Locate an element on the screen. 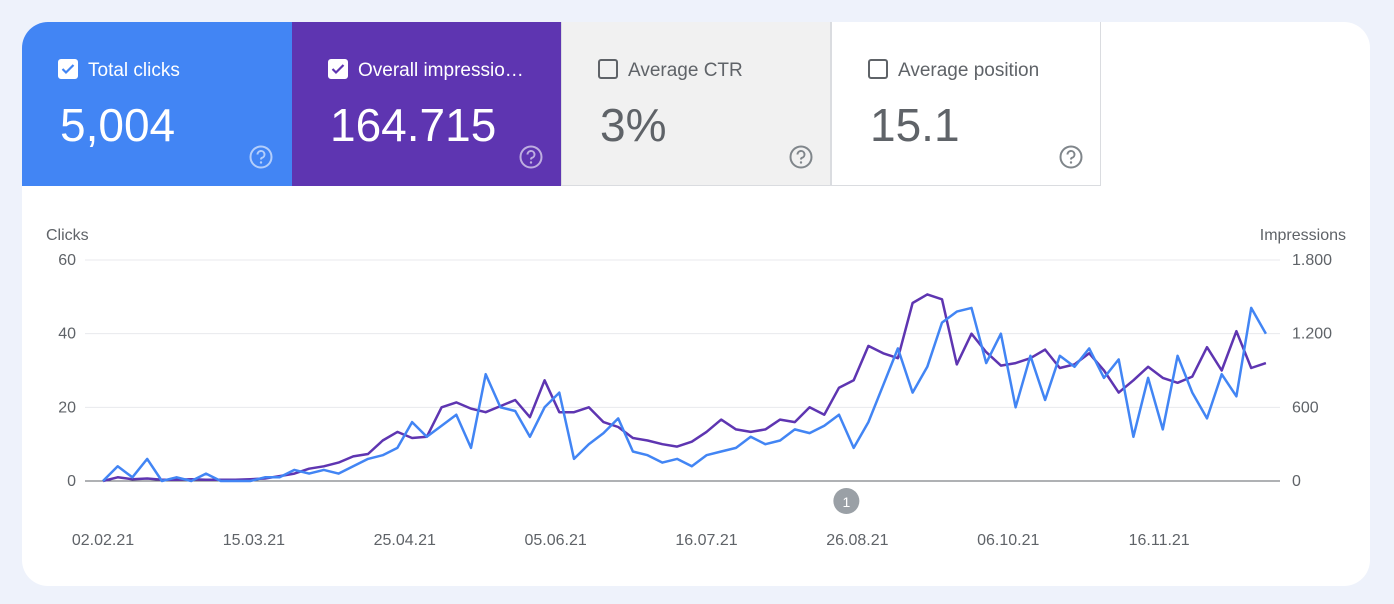  annotation-label: 1 is located at coordinates (846, 502).